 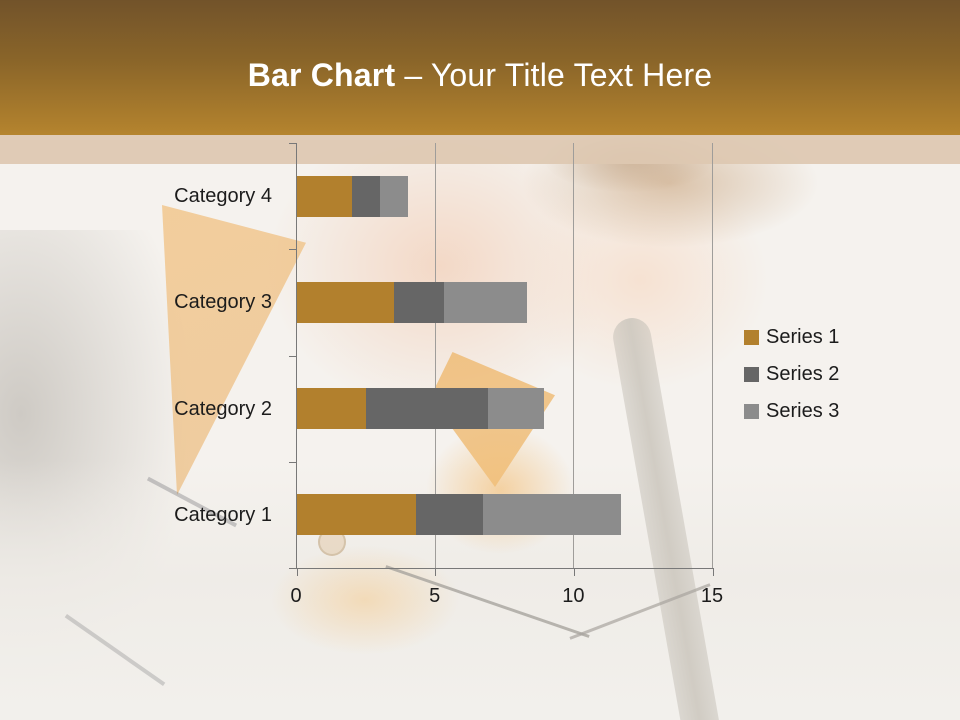 I want to click on slide-title-rest: – Your Title Text Here, so click(x=558, y=75).